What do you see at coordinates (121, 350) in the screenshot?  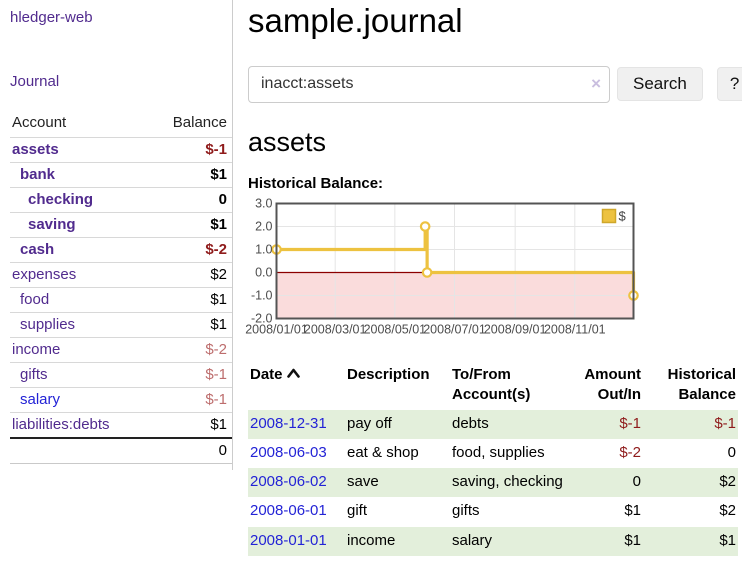 I see `account-row: income $-2` at bounding box center [121, 350].